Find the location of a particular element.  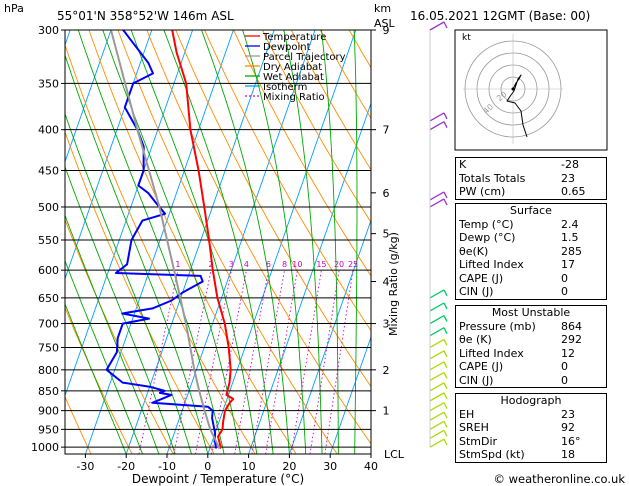

asl-label: ASL is located at coordinates (385, 23).